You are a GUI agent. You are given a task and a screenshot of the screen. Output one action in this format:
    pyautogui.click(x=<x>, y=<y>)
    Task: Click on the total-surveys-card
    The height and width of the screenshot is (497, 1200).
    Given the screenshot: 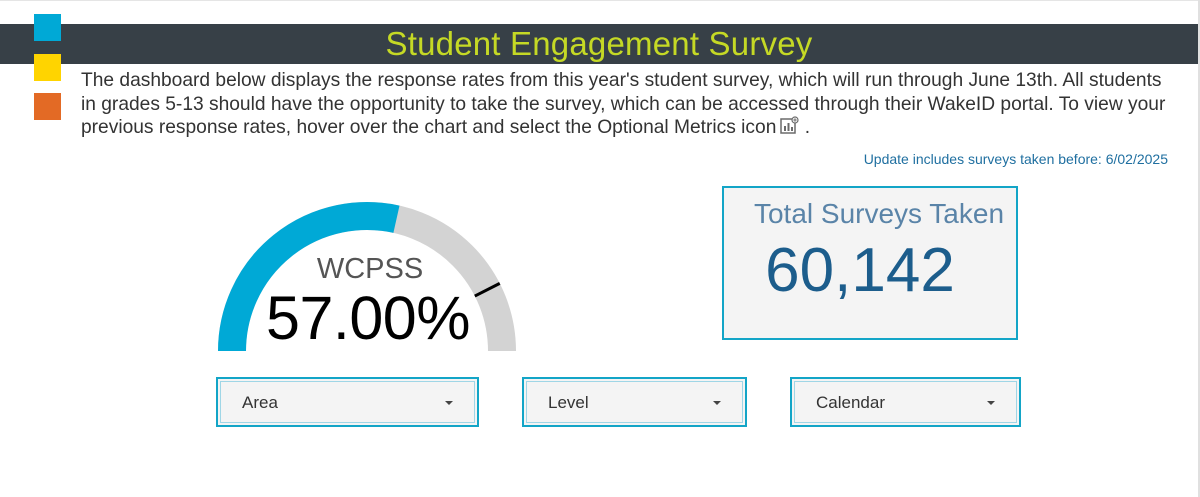 What is the action you would take?
    pyautogui.click(x=870, y=263)
    